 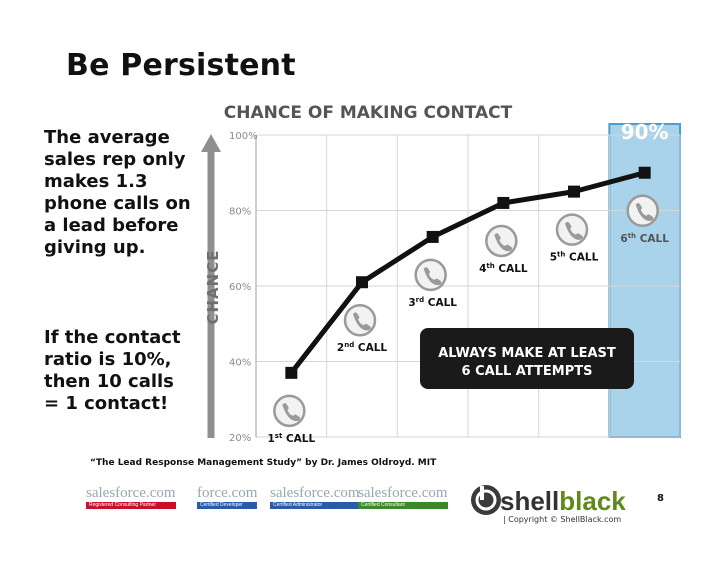 I want to click on partner-logo-tag: Certified Developer, so click(x=227, y=505).